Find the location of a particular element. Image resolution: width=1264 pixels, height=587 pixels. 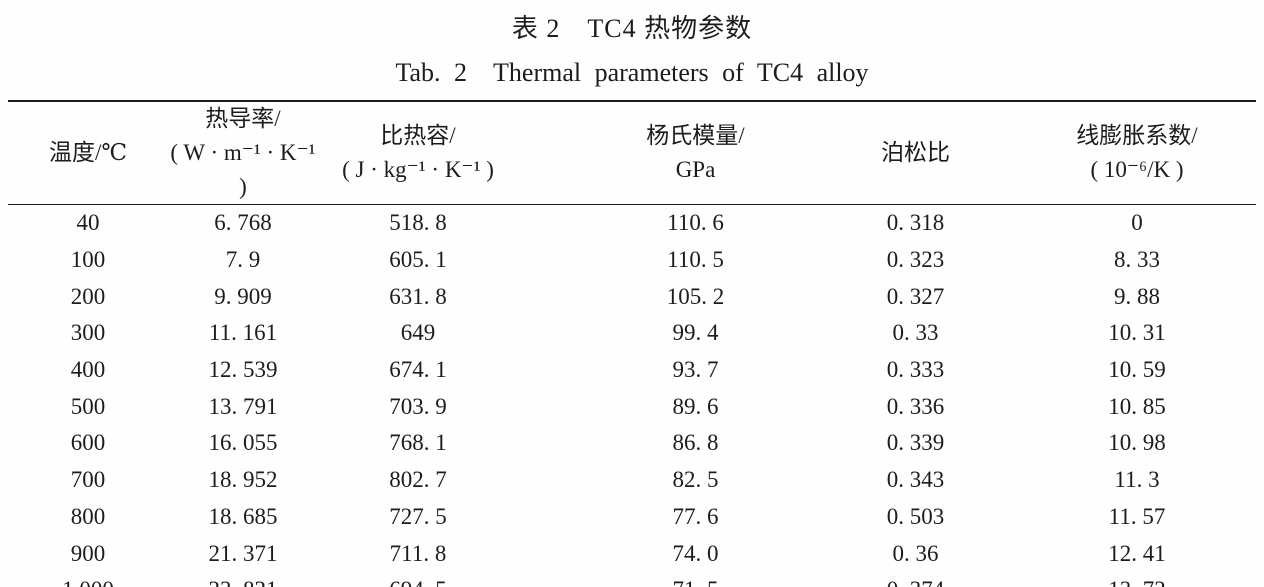

column-header-poisson-ratio: 泊松比 is located at coordinates (915, 153).